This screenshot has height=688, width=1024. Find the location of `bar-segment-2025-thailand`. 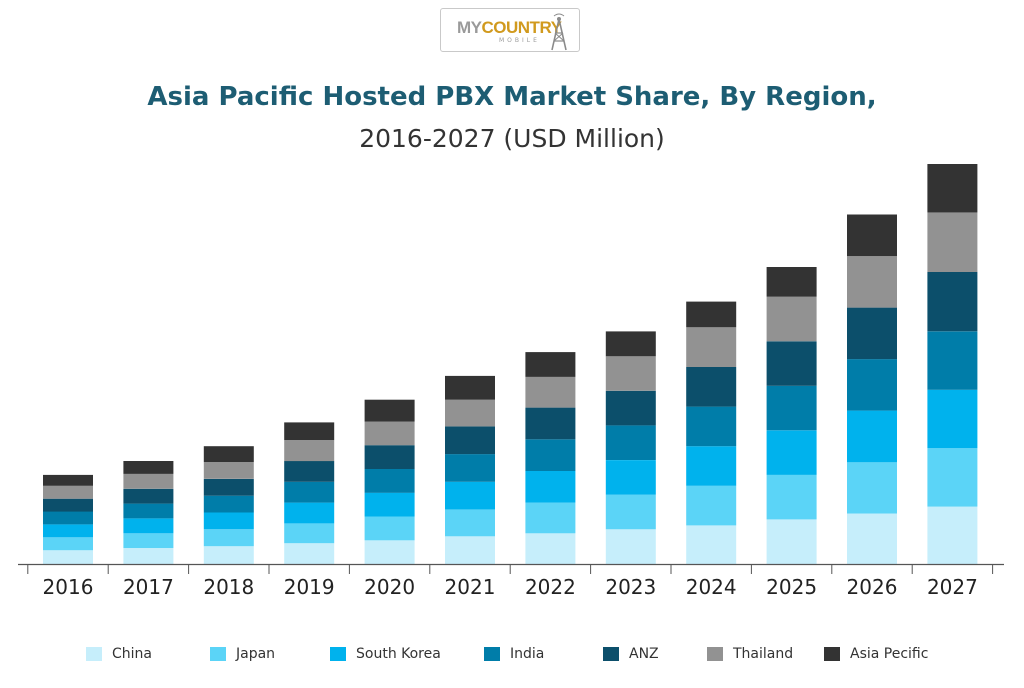

bar-segment-2025-thailand is located at coordinates (791, 319).